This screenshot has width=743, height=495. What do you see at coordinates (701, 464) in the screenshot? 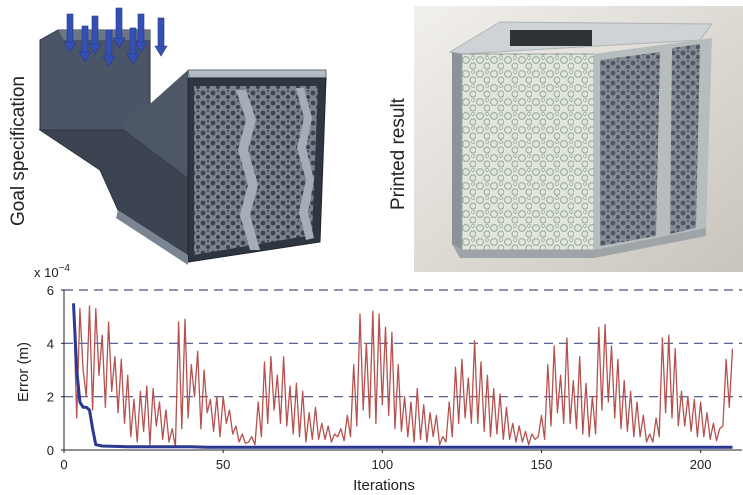
I see `x-tick-label-200: 200` at bounding box center [701, 464].